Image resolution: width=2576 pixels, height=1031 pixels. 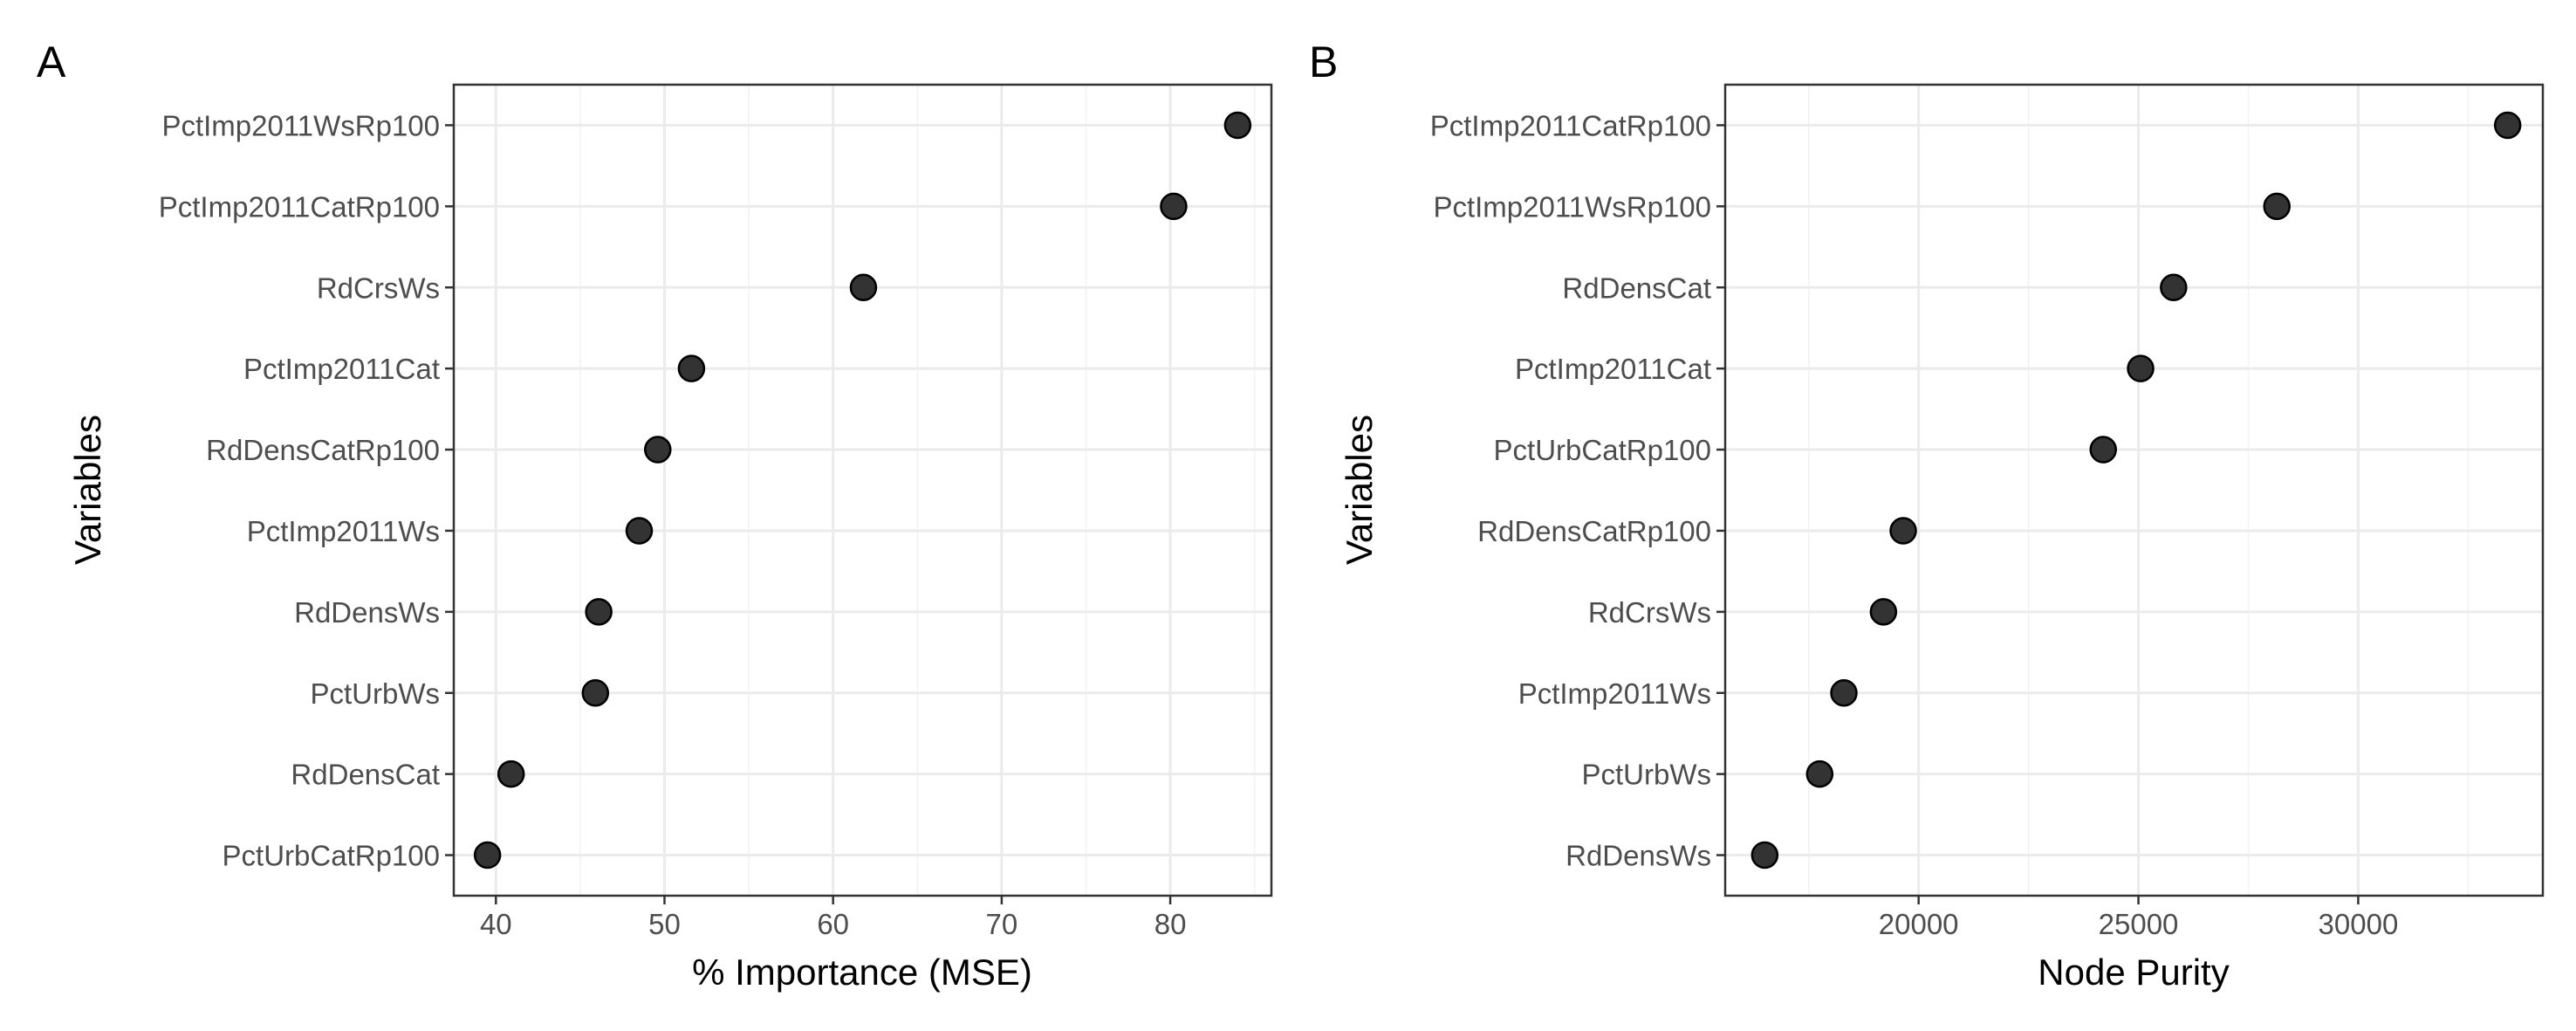 I want to click on panel-a-y-tick-label: RdDensCatRp100, so click(x=323, y=450).